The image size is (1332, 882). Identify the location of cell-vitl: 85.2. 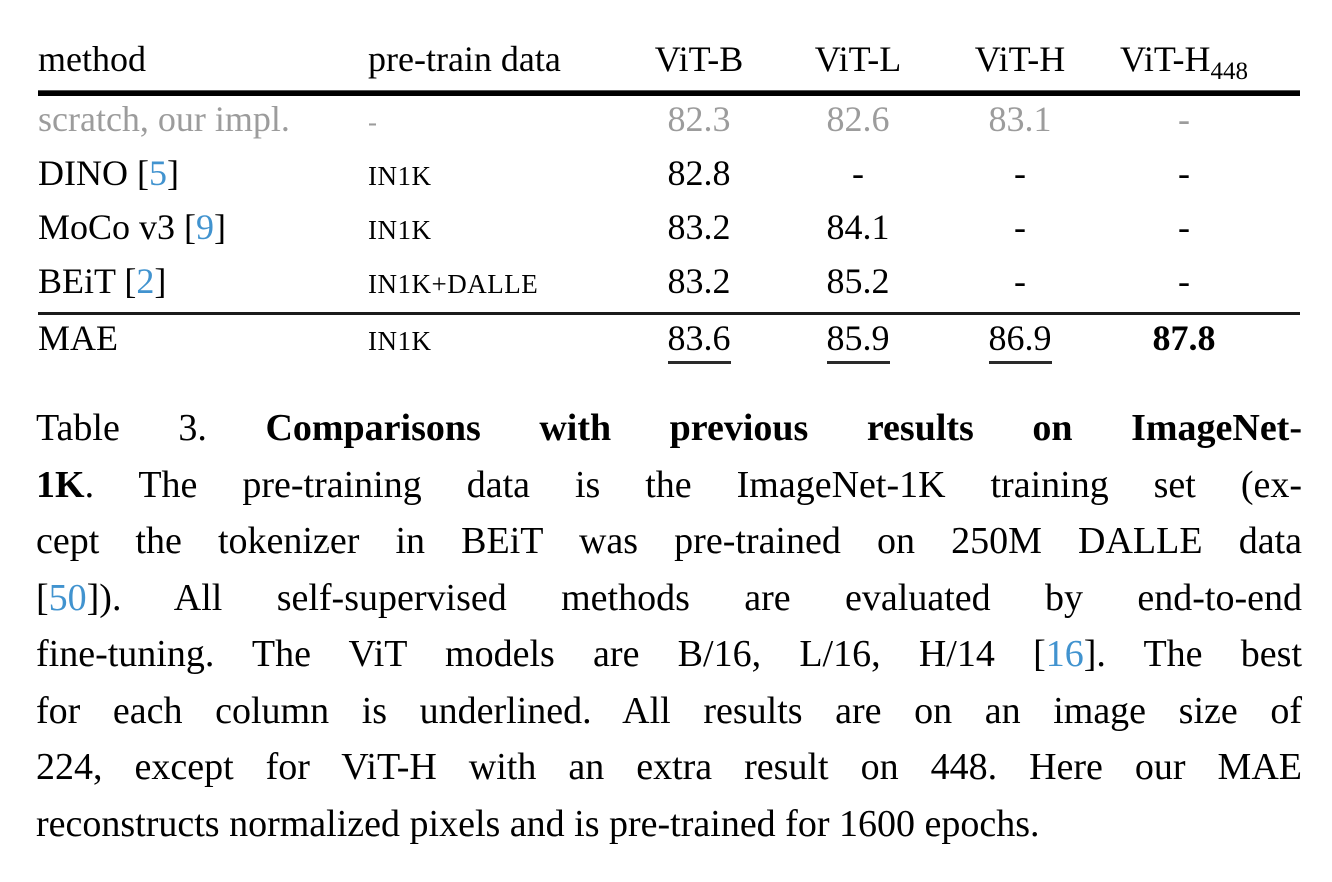
(858, 281).